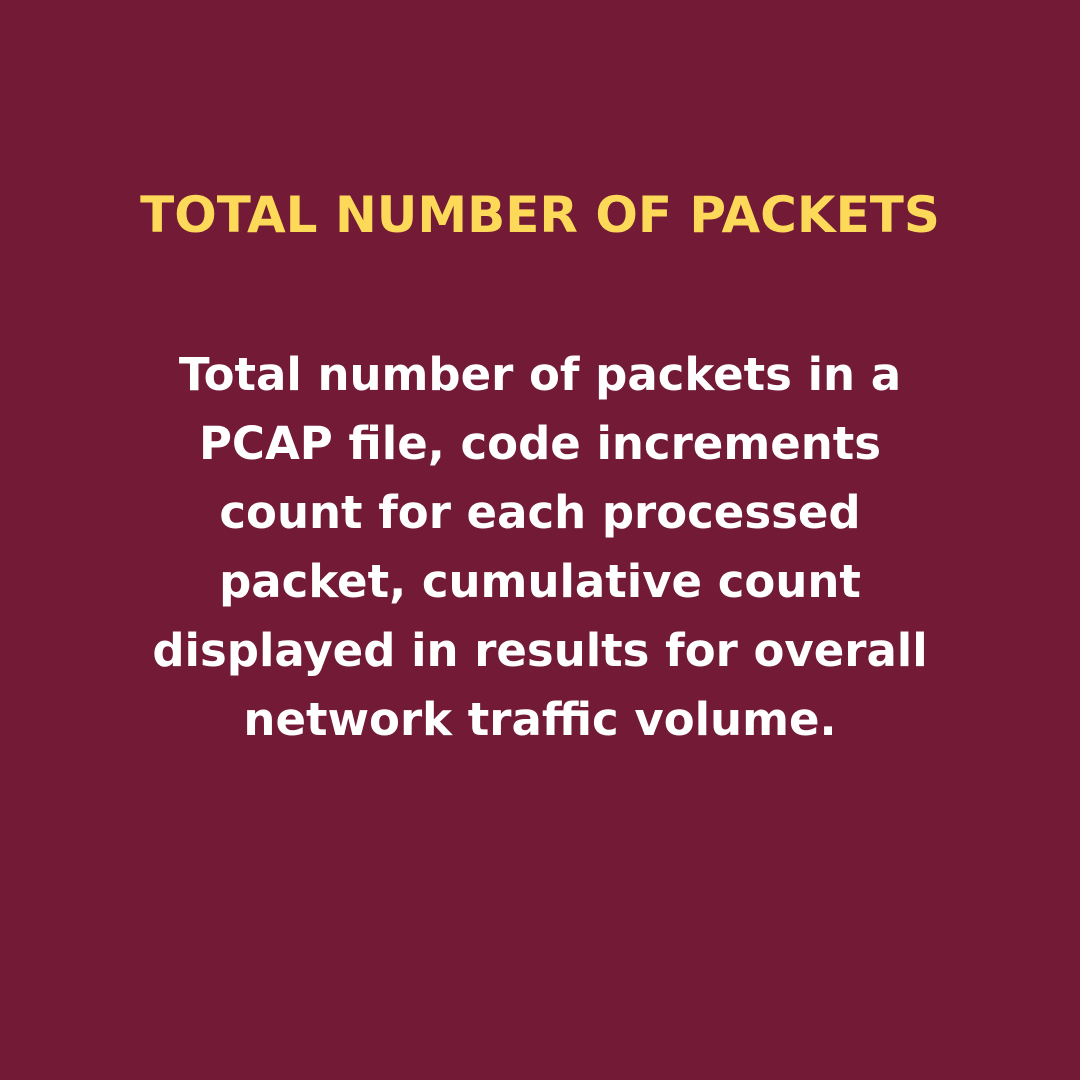  I want to click on description-line: Total number of packets in a, so click(540, 374).